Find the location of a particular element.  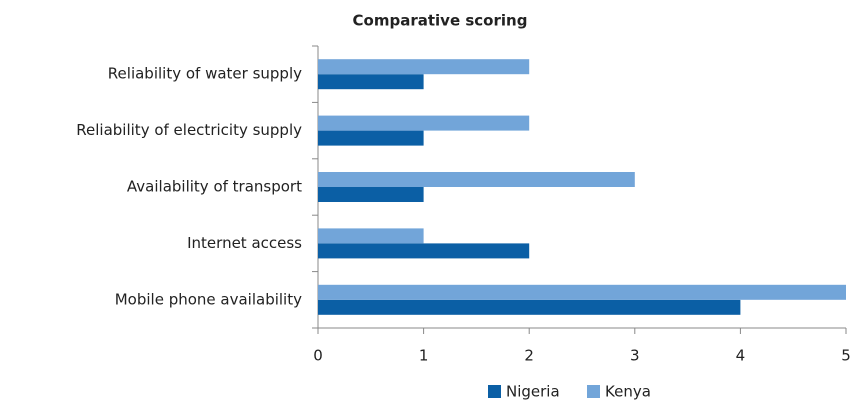

x-tick-label: 4 is located at coordinates (741, 356).